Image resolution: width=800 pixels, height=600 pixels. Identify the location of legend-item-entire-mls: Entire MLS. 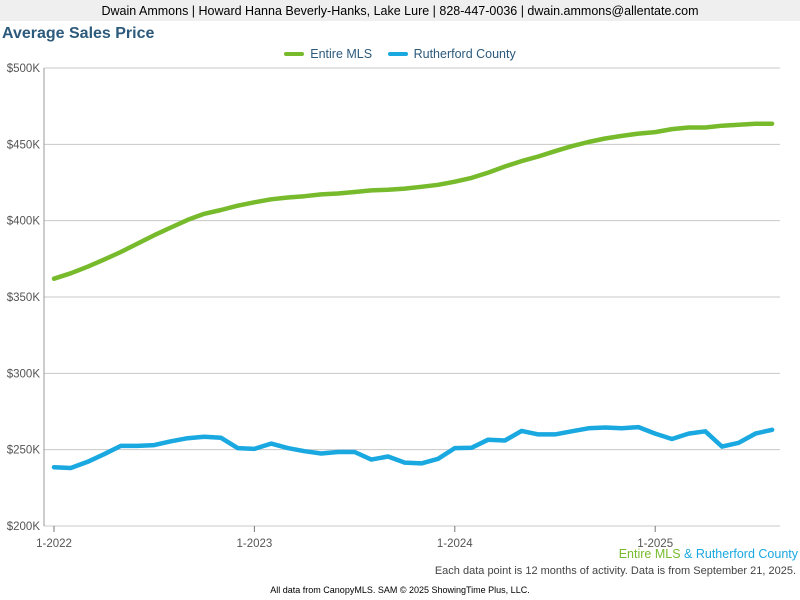
(328, 54).